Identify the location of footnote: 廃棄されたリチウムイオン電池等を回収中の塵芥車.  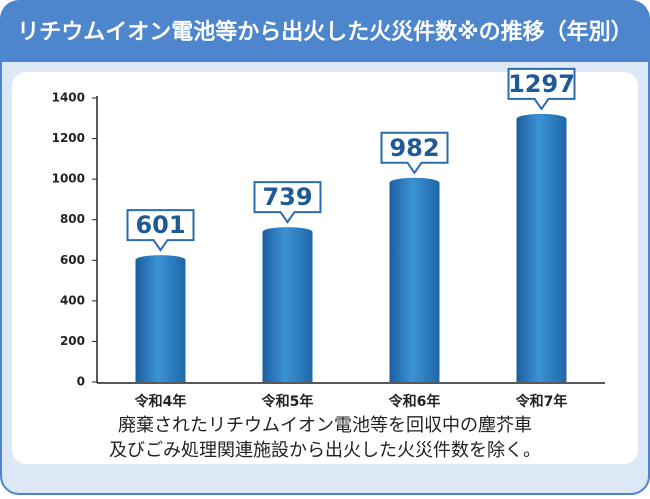
(325, 425).